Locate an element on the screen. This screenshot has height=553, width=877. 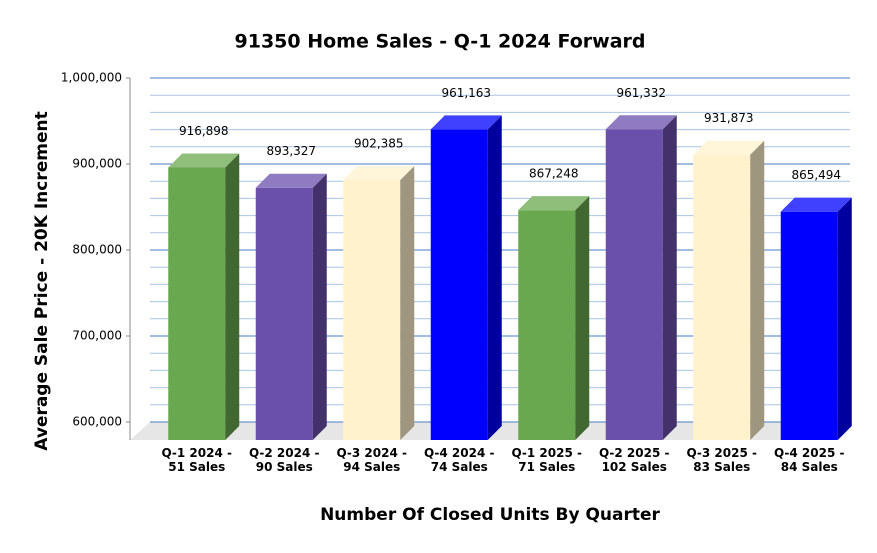
y-axis-title: Average Sale Price - 20K Increment is located at coordinates (42, 280).